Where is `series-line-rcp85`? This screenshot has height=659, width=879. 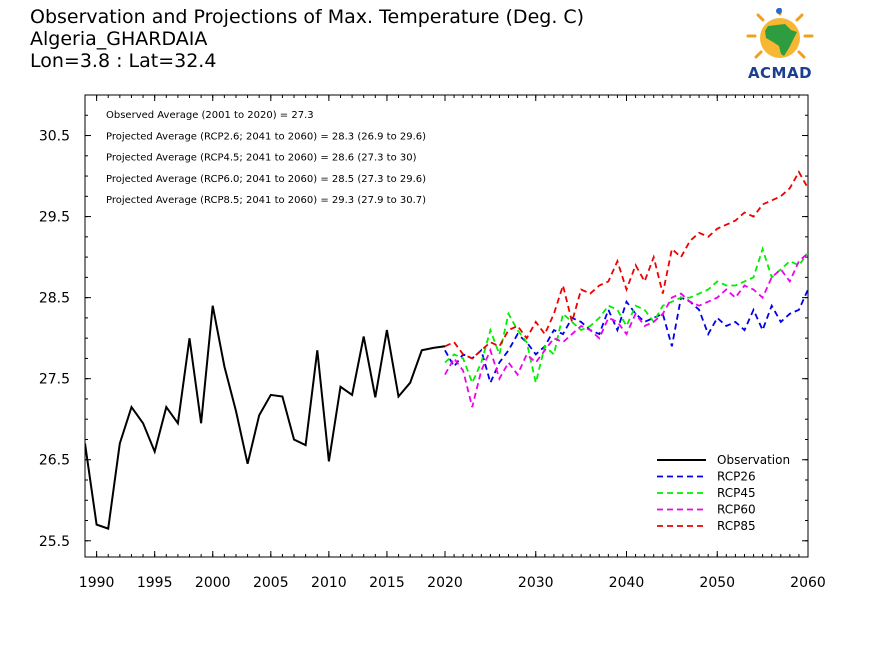 series-line-rcp85 is located at coordinates (626, 265).